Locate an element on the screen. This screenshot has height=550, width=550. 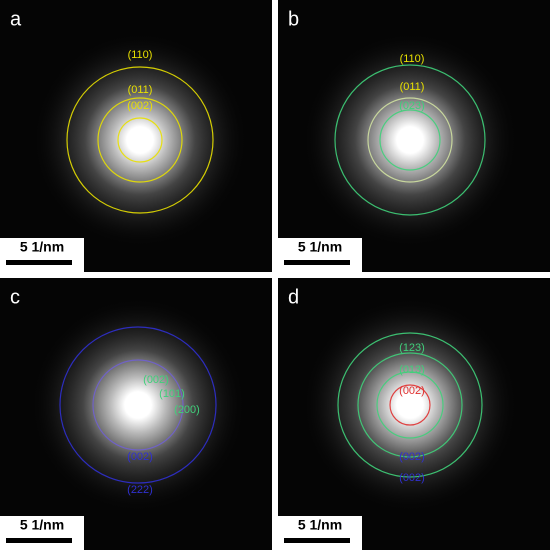
panel-label: c is located at coordinates (15, 297).